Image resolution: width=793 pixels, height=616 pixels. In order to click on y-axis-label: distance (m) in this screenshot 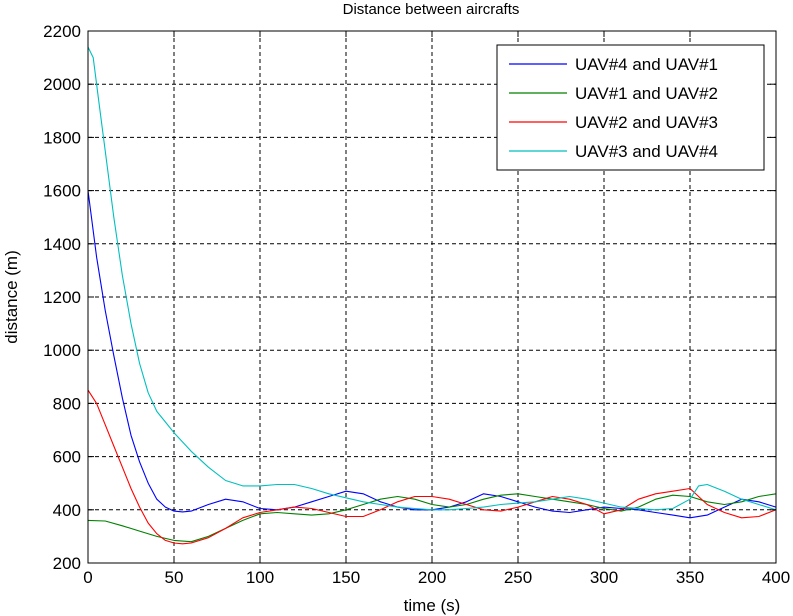, I will do `click(11, 297)`.